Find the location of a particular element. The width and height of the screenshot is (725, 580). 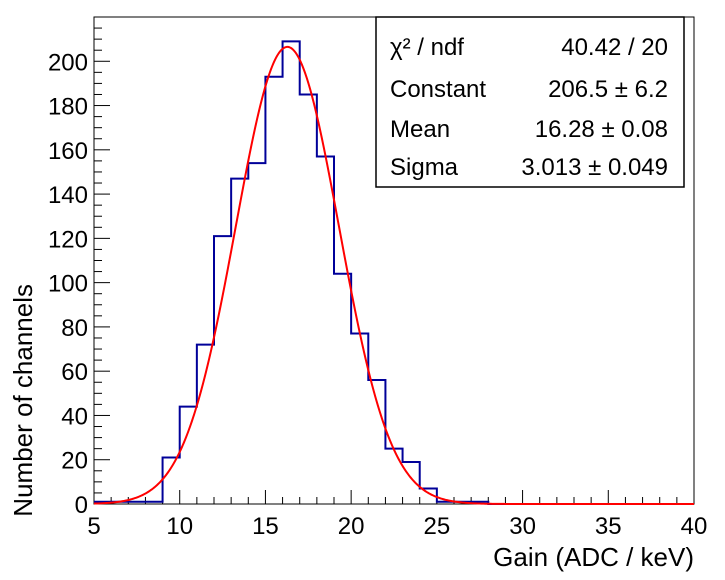

x-tick-label: 25 is located at coordinates (437, 526).